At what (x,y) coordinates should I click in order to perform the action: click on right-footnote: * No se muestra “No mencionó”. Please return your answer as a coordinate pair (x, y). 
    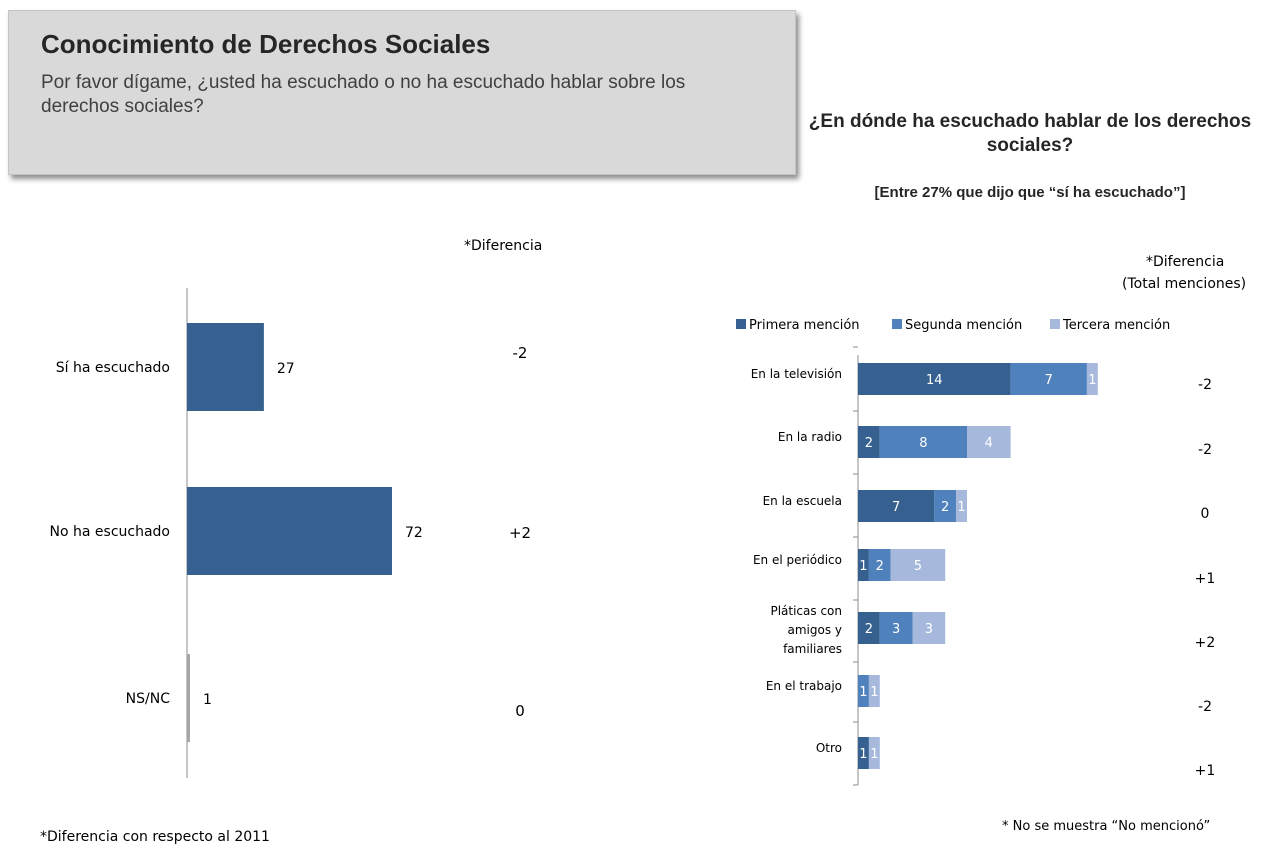
    Looking at the image, I should click on (1106, 826).